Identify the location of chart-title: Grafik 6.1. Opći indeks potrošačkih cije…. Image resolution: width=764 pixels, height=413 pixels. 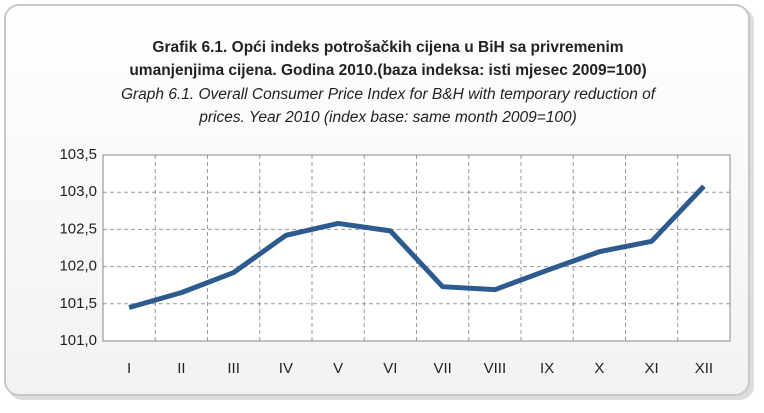
(387, 47).